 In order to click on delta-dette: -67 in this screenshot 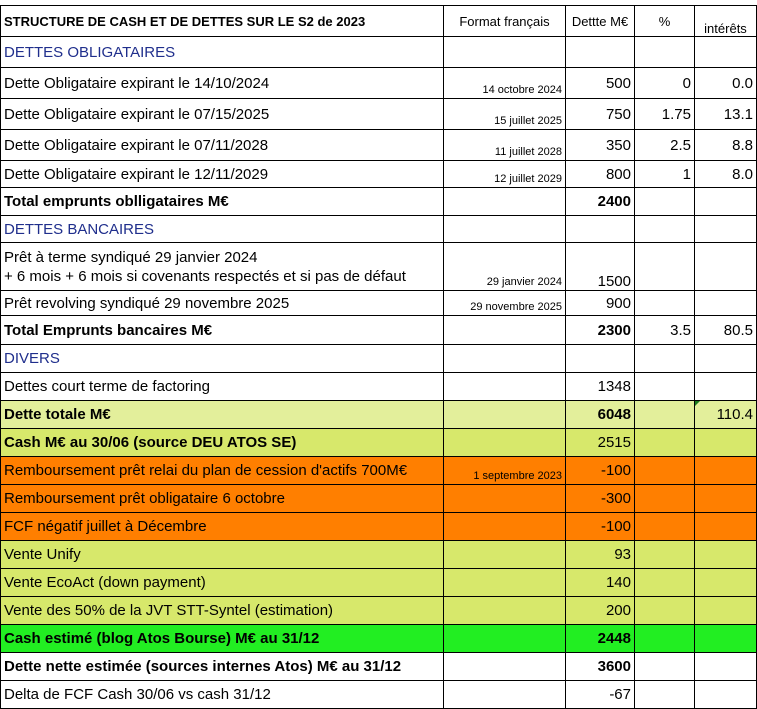, I will do `click(600, 694)`.